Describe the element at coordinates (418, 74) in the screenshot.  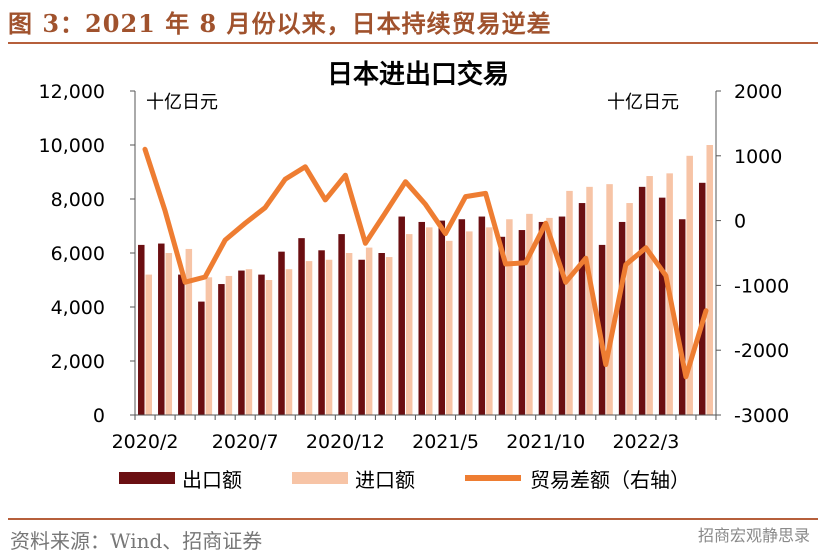
I see `chart-title: 日本进出口交易` at that location.